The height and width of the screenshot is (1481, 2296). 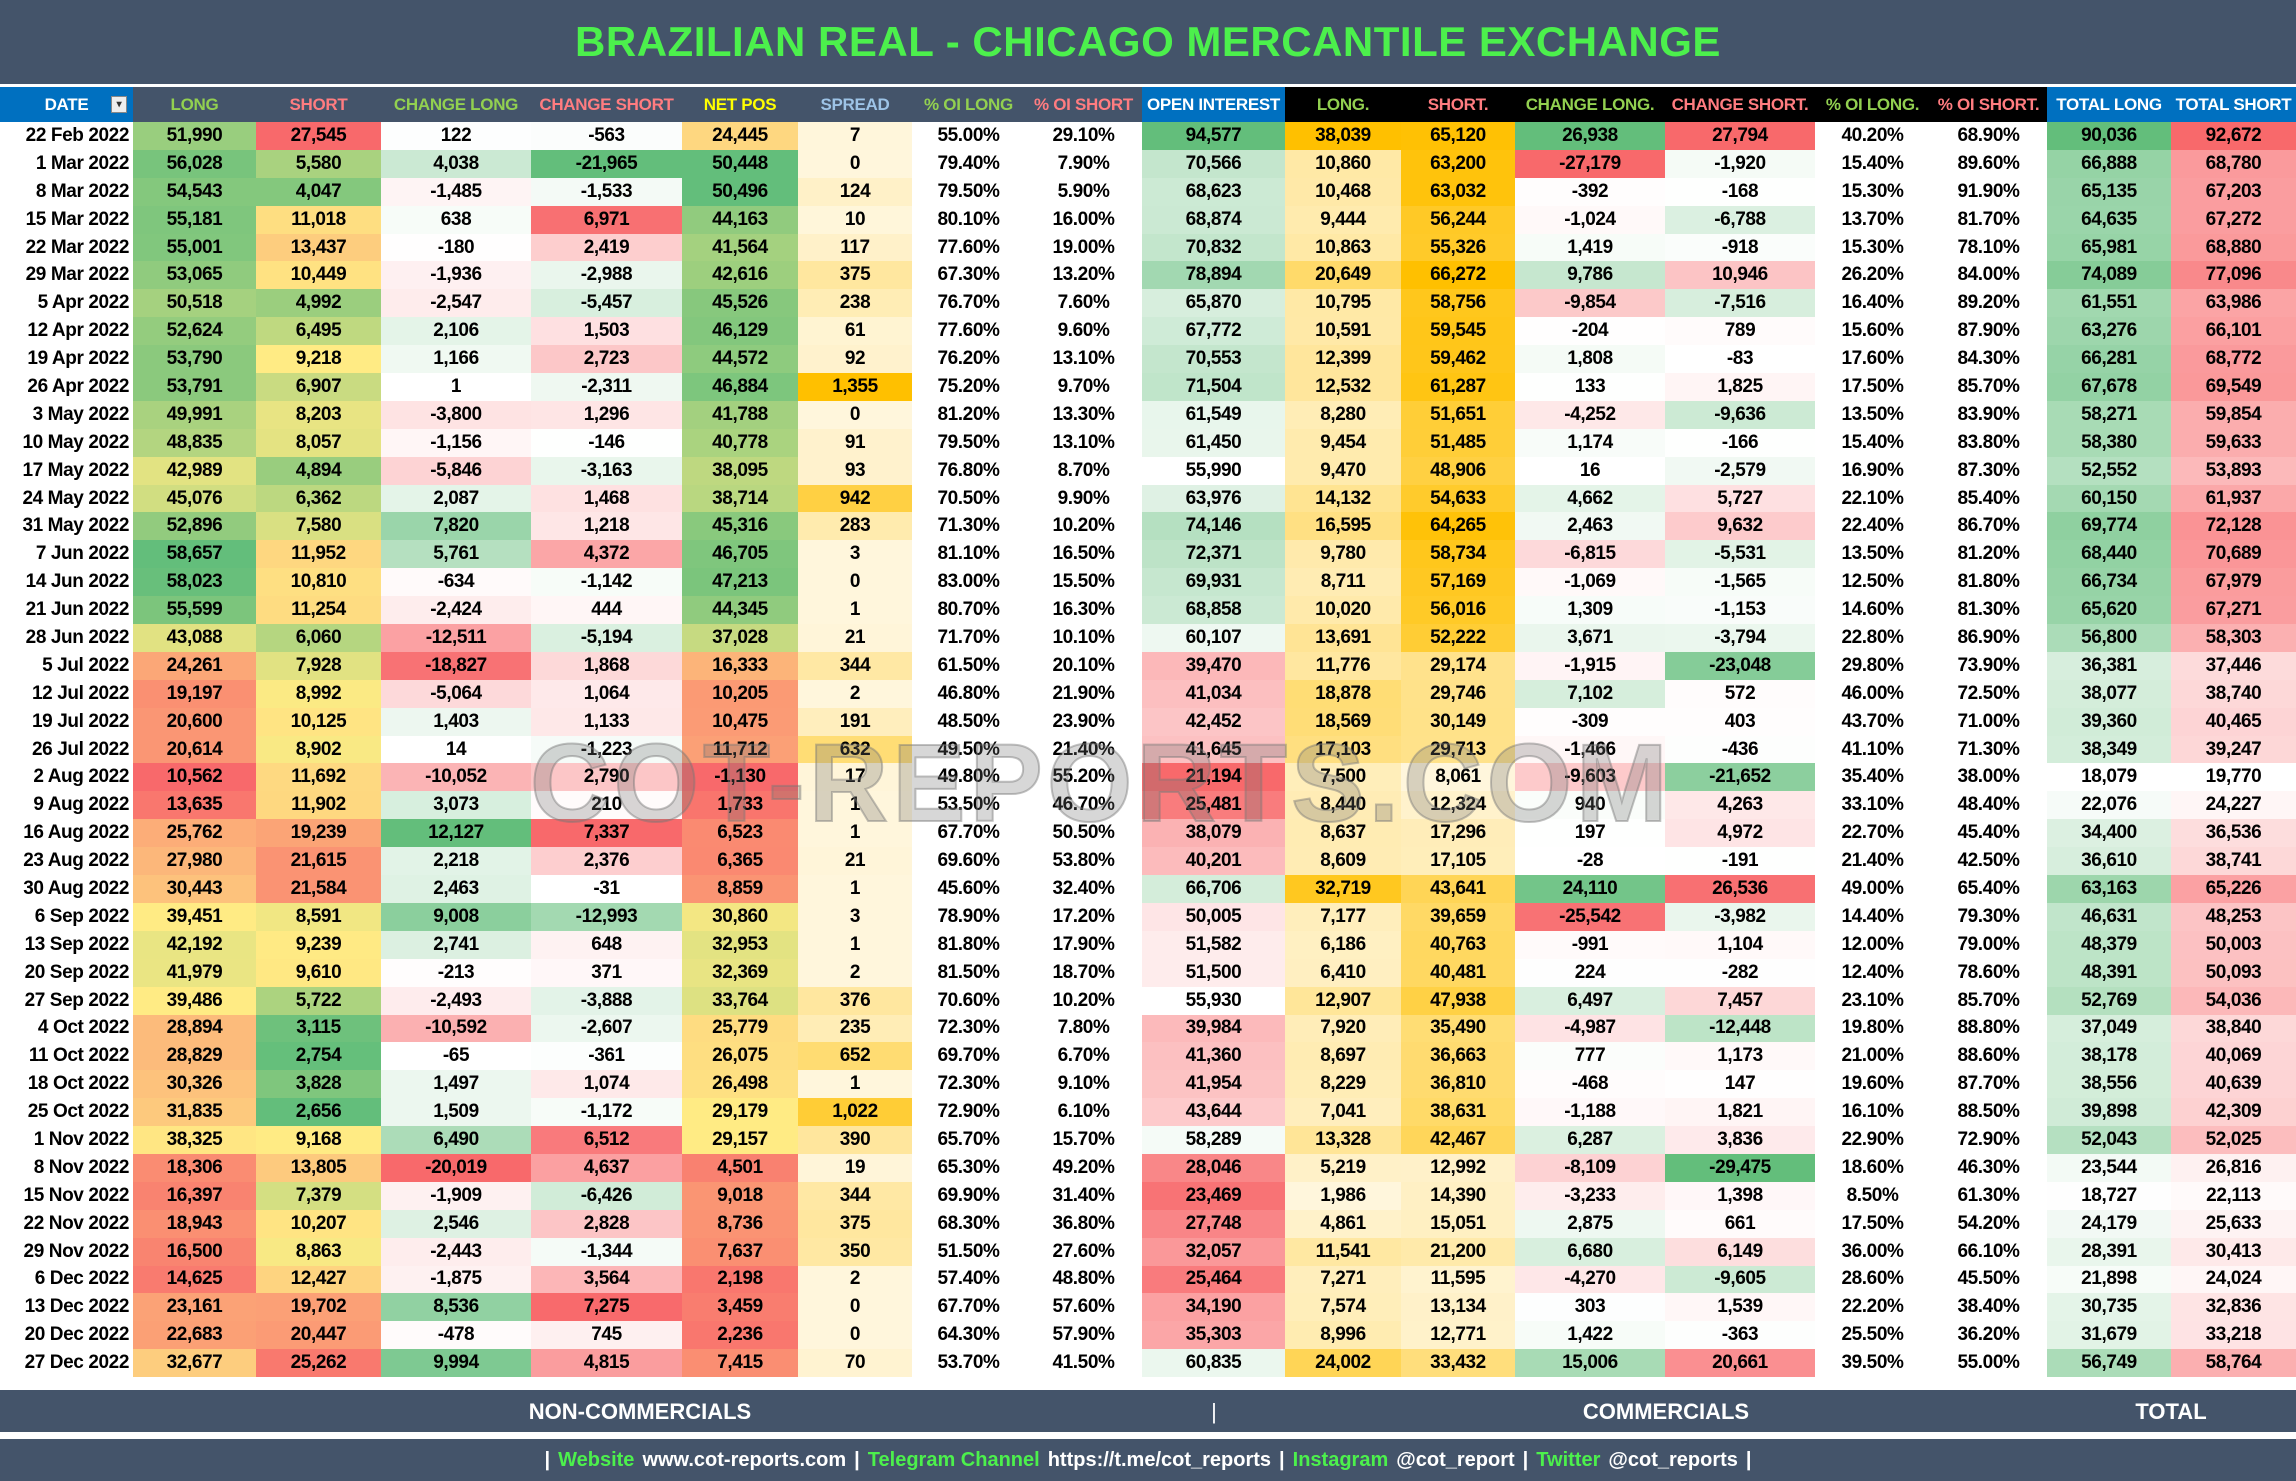 I want to click on filter-dropdown-icon: ▾, so click(x=119, y=104).